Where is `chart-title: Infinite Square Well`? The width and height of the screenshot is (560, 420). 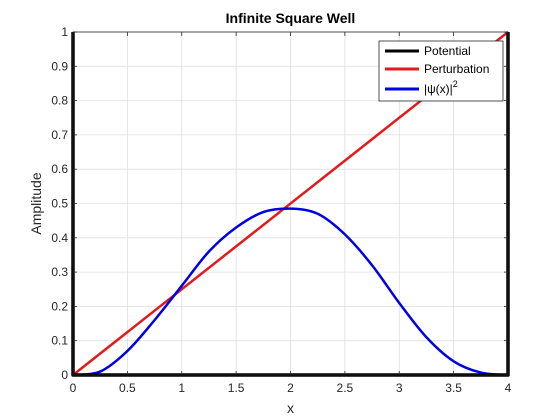 chart-title: Infinite Square Well is located at coordinates (291, 18).